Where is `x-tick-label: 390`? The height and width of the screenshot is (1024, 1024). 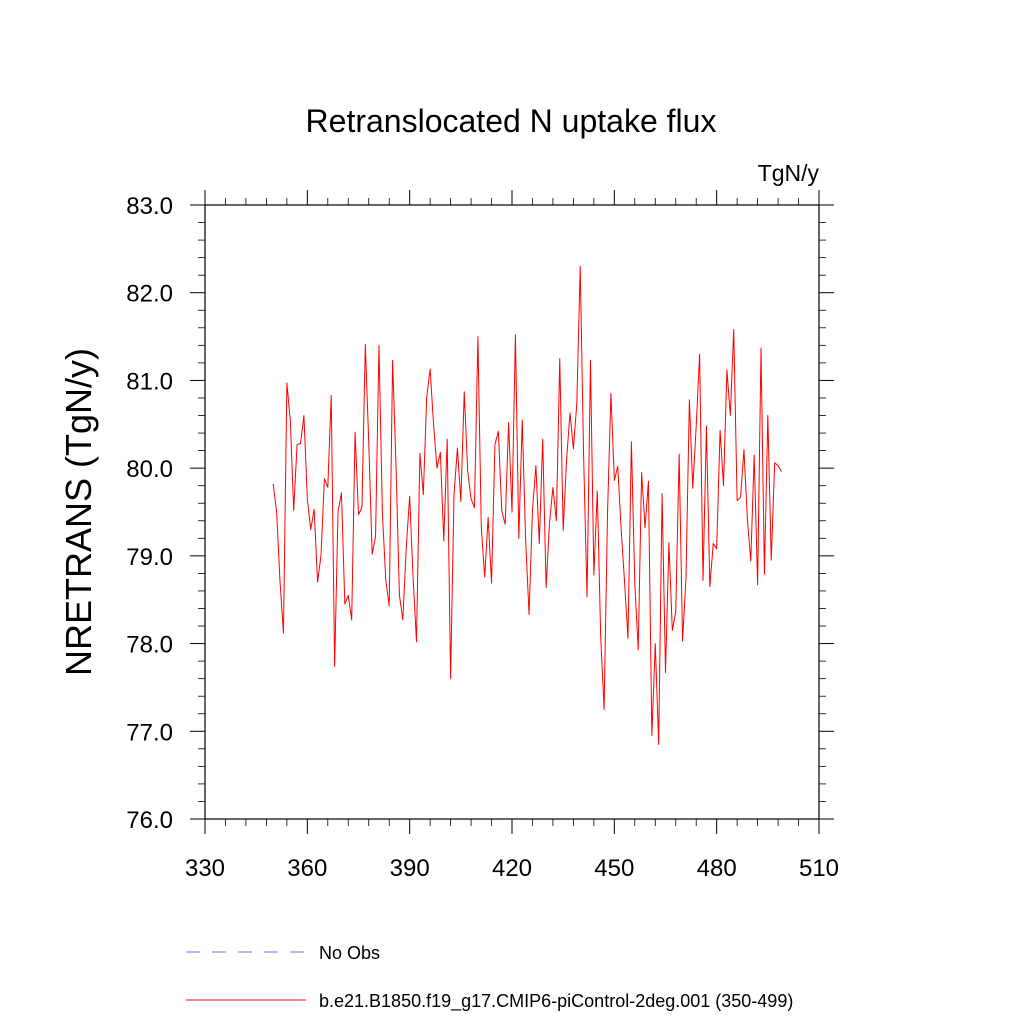 x-tick-label: 390 is located at coordinates (410, 868).